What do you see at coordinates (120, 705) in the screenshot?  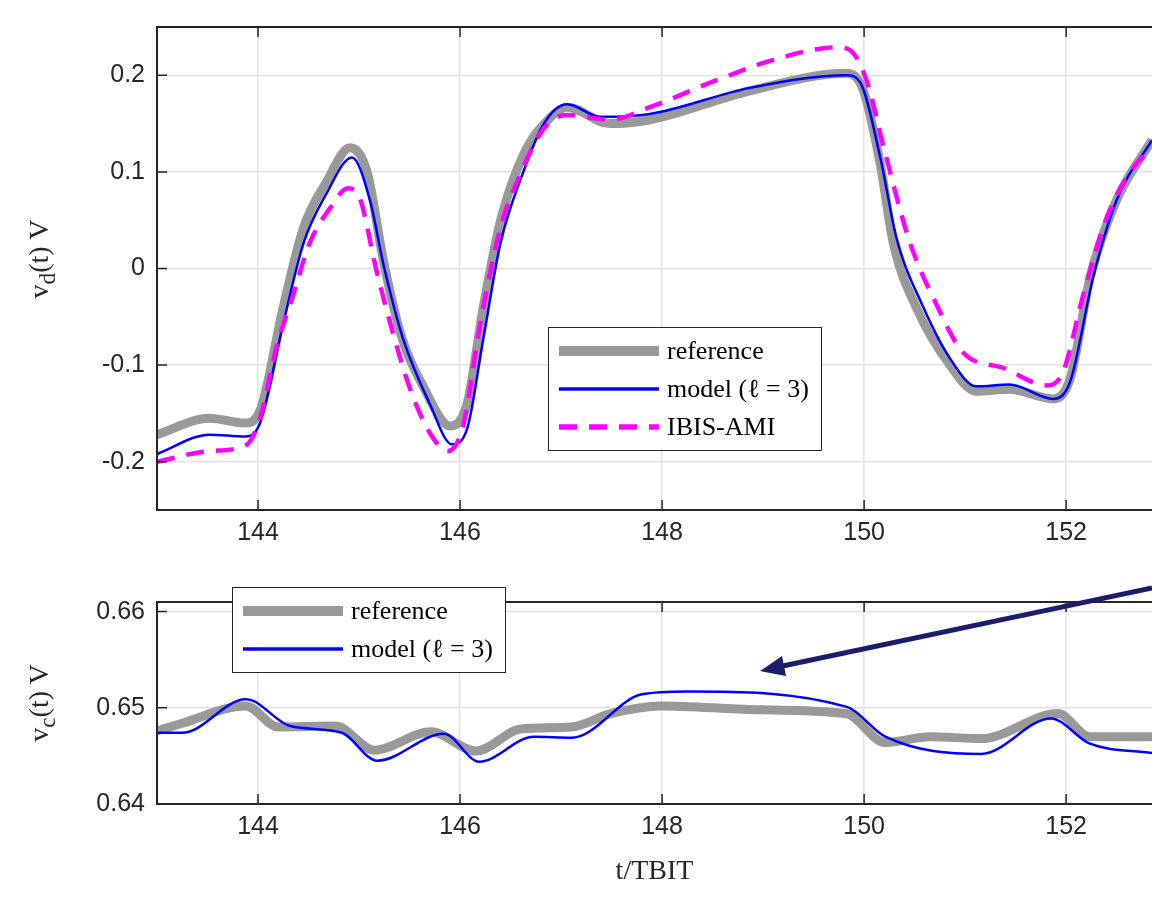 I see `y-tick-label: 0.65` at bounding box center [120, 705].